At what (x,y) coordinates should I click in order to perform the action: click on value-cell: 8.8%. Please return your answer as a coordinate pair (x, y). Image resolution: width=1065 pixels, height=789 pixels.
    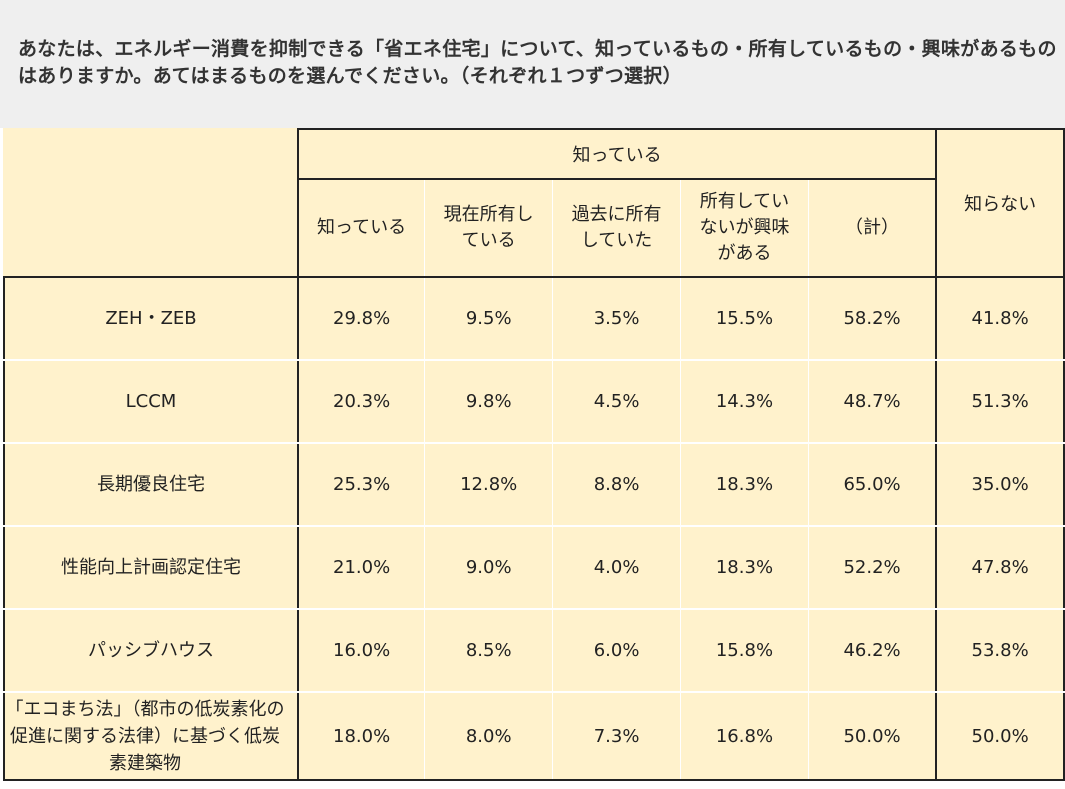
    Looking at the image, I should click on (617, 485).